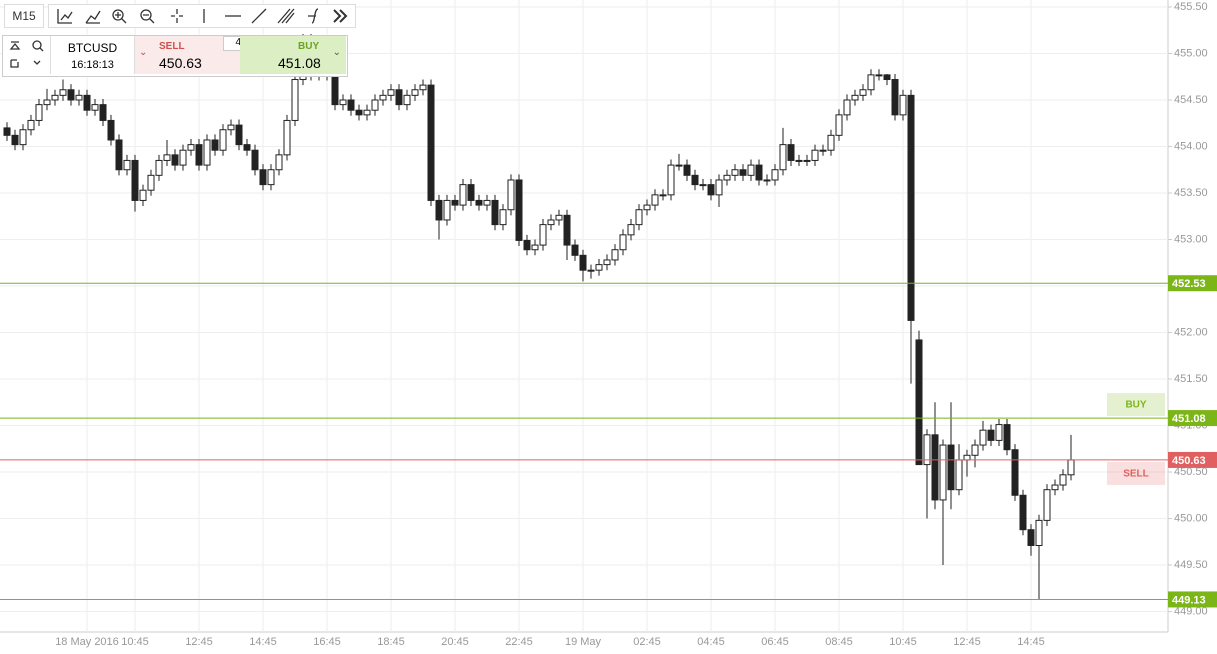  What do you see at coordinates (187, 55) in the screenshot?
I see `sell-button: ⌄ SELL 450.63` at bounding box center [187, 55].